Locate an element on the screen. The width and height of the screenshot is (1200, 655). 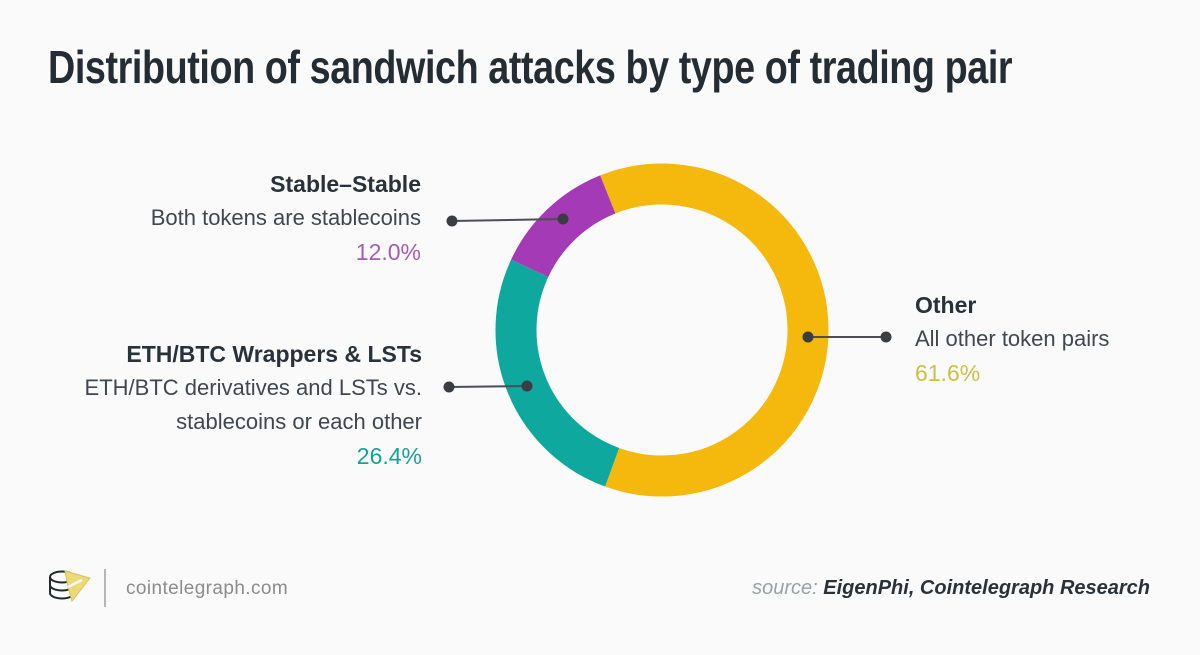
callout-description: All other token pairs is located at coordinates (1012, 338).